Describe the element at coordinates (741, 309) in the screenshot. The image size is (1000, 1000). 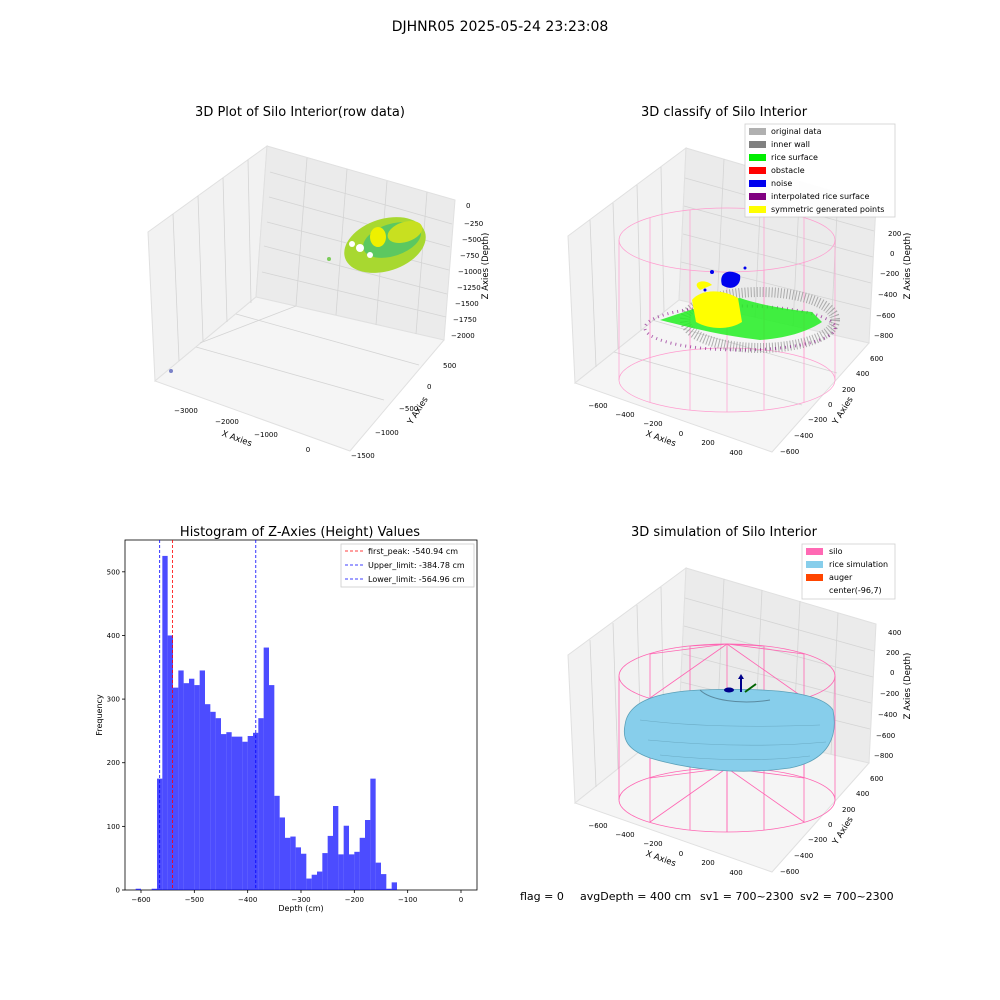
I see `classify-point-cloud` at that location.